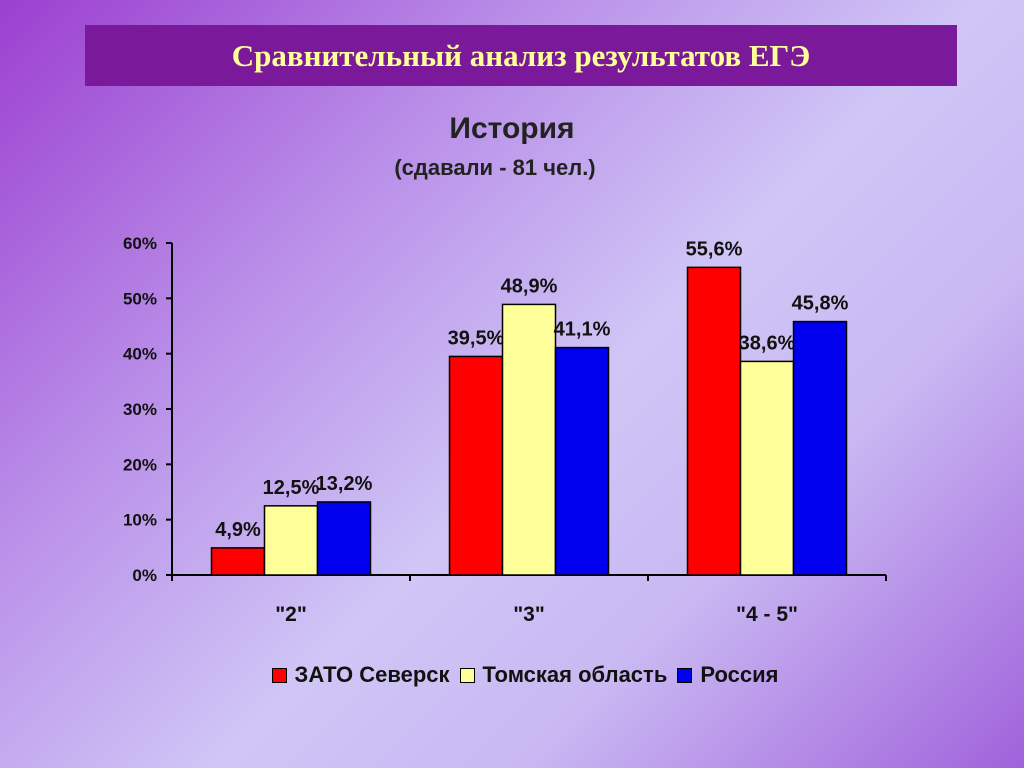  Describe the element at coordinates (140, 243) in the screenshot. I see `y-tick-label: 60%` at that location.